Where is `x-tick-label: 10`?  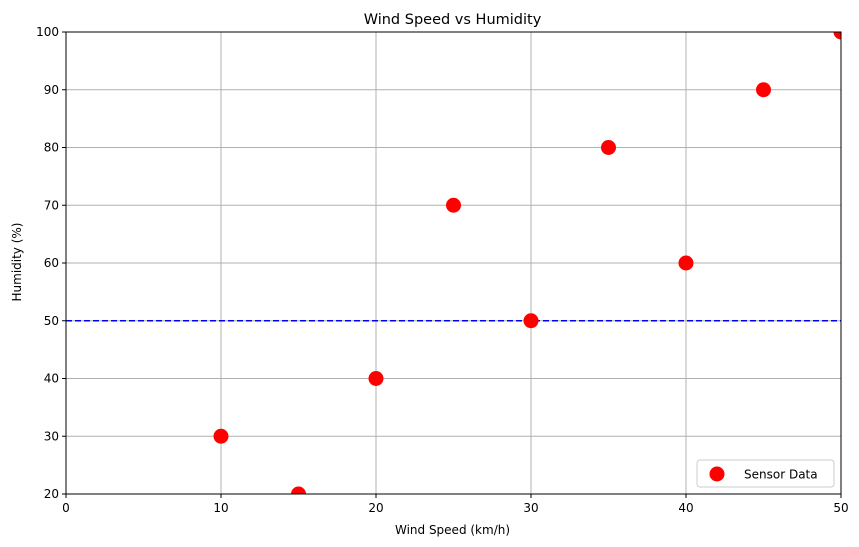 x-tick-label: 10 is located at coordinates (220, 508).